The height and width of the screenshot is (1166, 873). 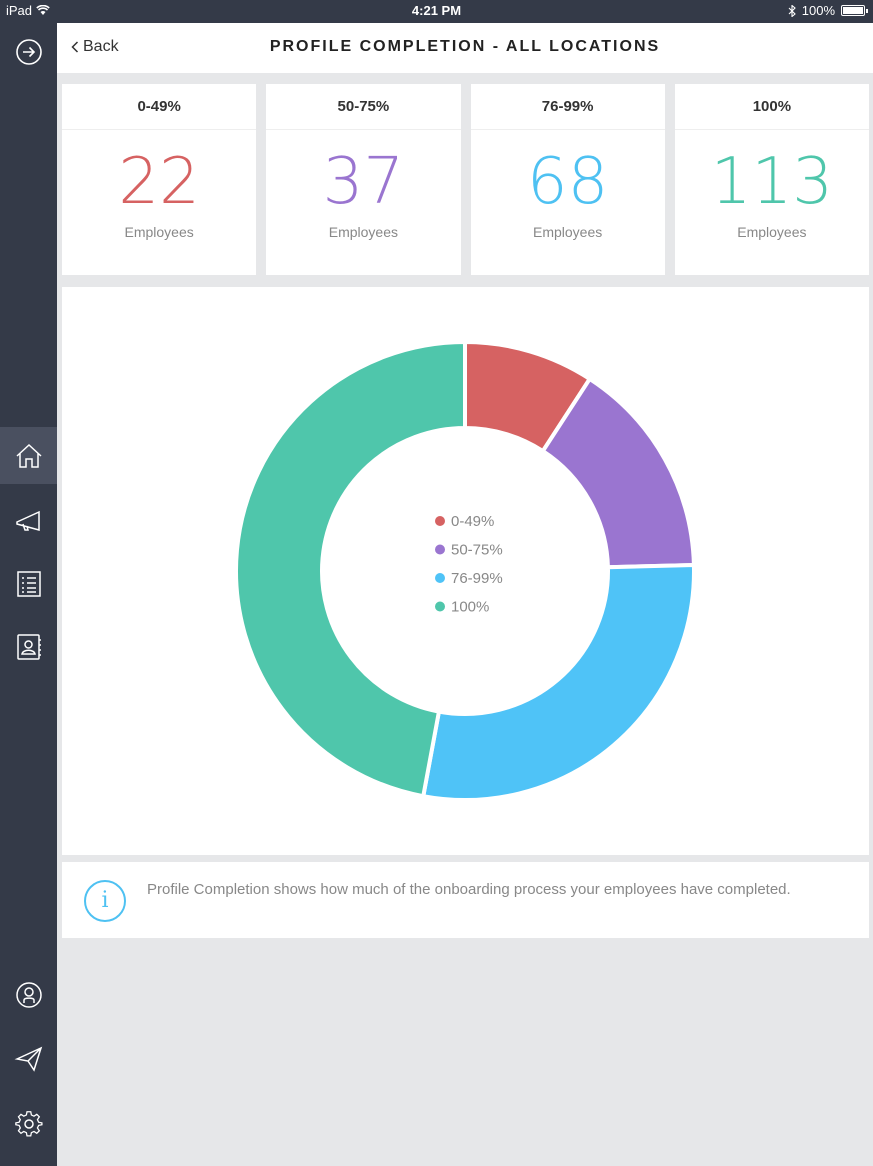 I want to click on sidebar-item-profile, so click(x=28, y=994).